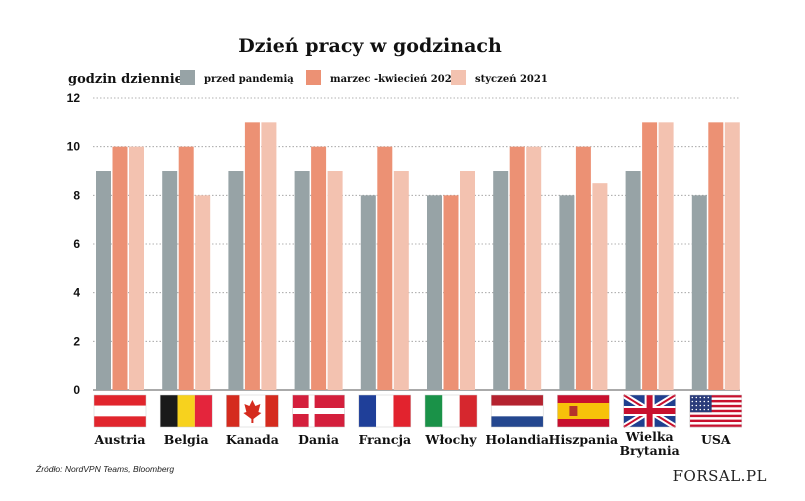  Describe the element at coordinates (76, 341) in the screenshot. I see `y-tick-label: 2` at that location.